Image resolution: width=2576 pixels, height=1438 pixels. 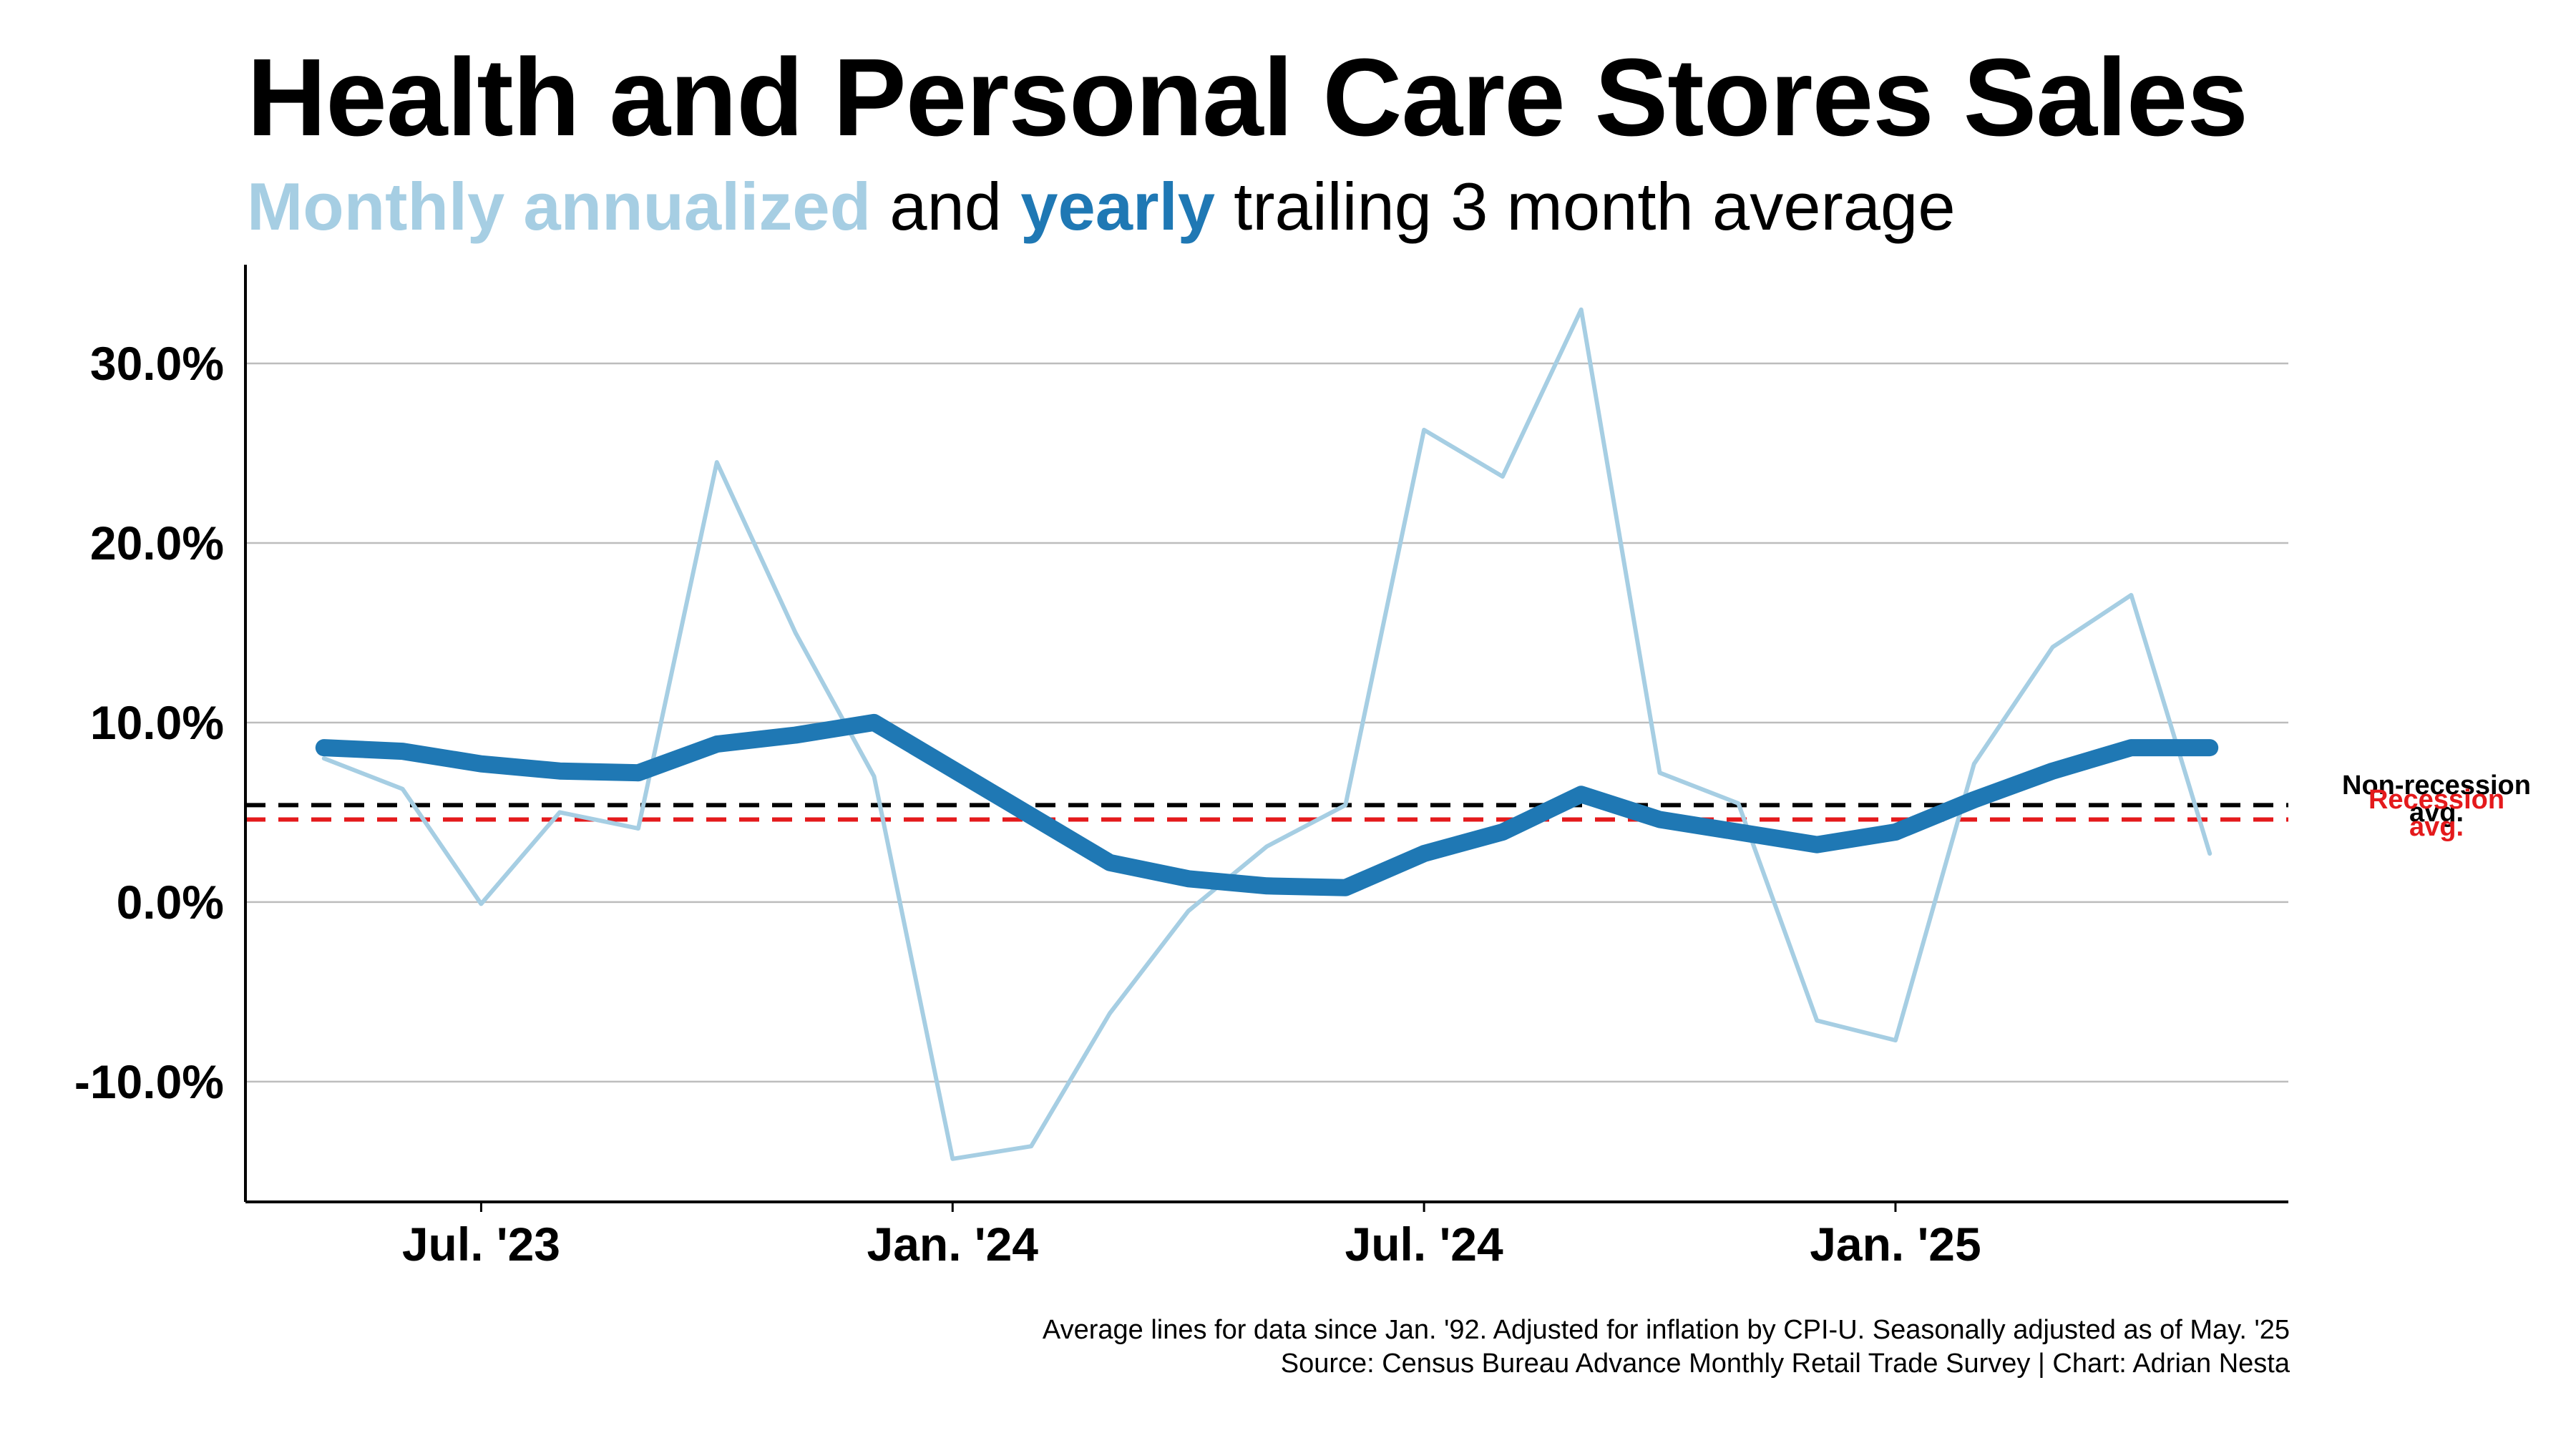 I want to click on yearly-trailing-average-line, so click(x=1267, y=804).